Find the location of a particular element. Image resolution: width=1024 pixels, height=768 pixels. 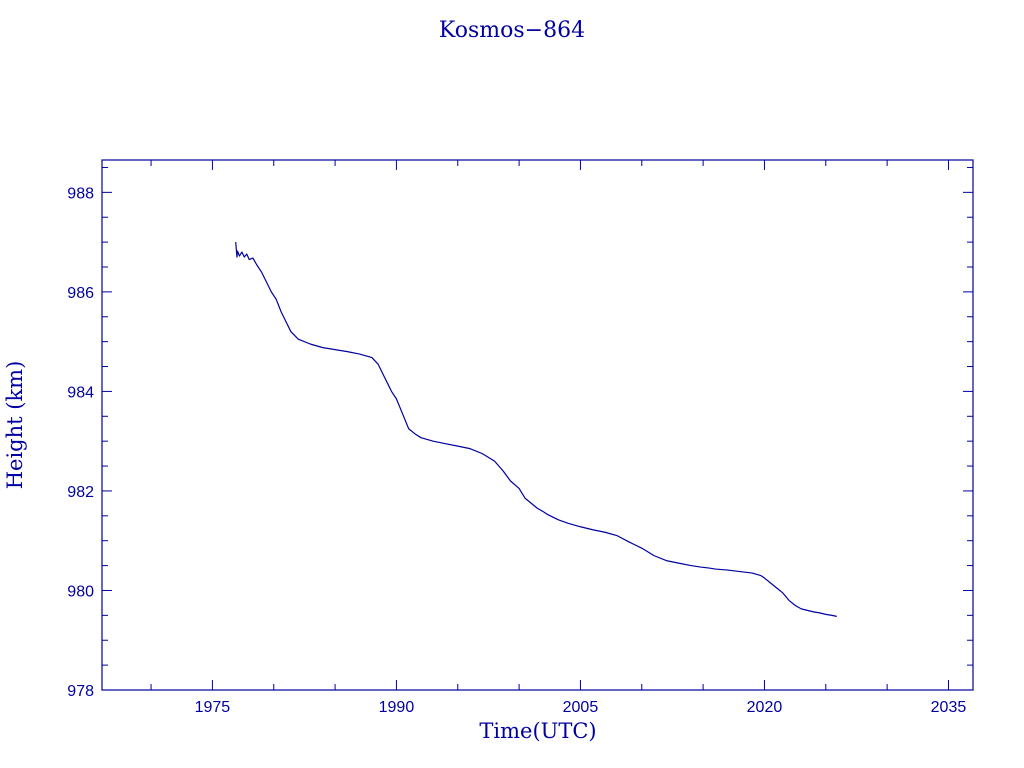

chart-title: Kosmos−864 is located at coordinates (512, 30).